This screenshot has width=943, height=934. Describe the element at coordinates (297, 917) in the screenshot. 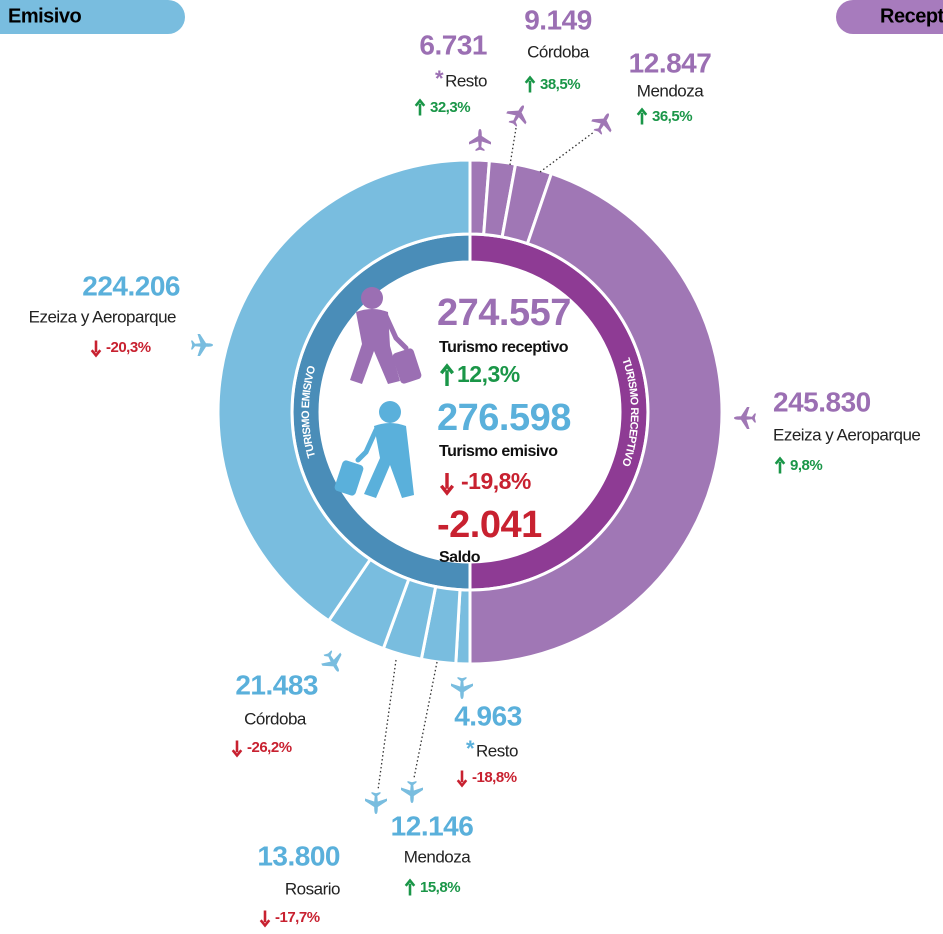

I see `change-label: -17,7%` at that location.